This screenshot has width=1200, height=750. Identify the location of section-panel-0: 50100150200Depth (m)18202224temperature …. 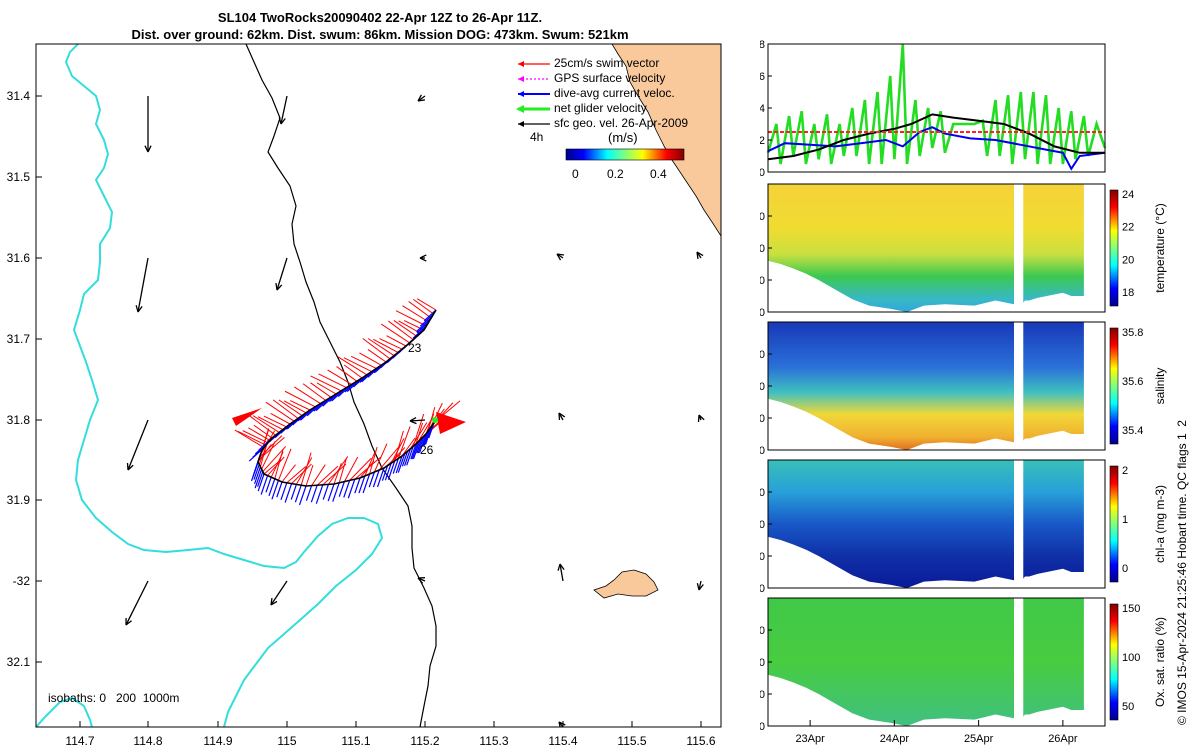
(963, 251).